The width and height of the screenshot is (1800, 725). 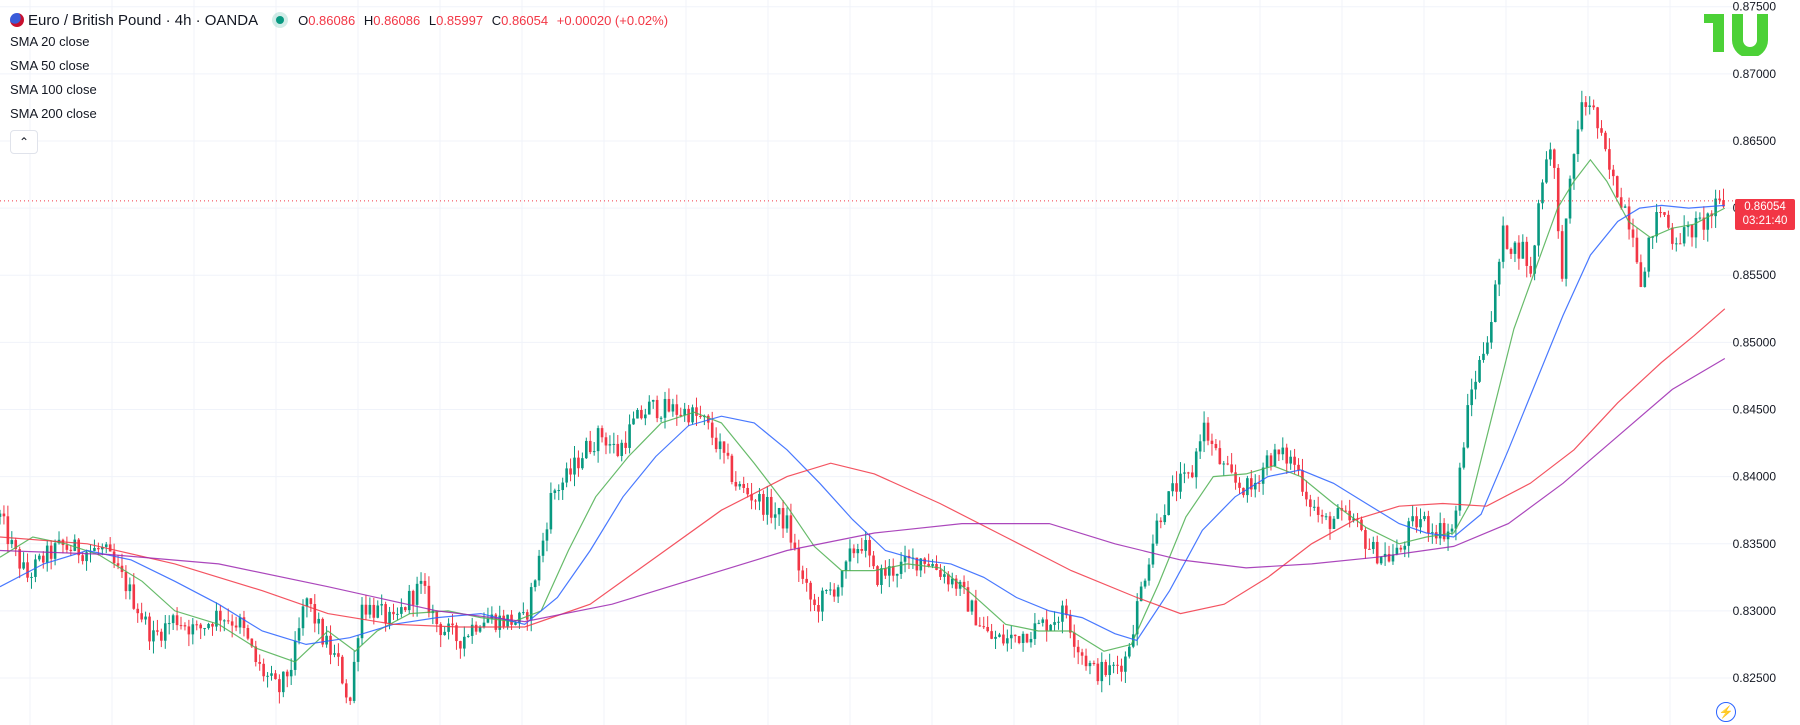 I want to click on last-price-value: 0.86054, so click(x=1765, y=207).